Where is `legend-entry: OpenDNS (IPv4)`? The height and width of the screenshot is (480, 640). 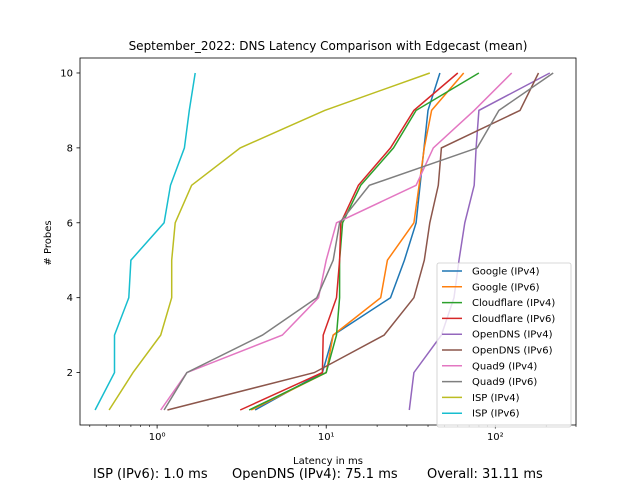 legend-entry: OpenDNS (IPv4) is located at coordinates (512, 335).